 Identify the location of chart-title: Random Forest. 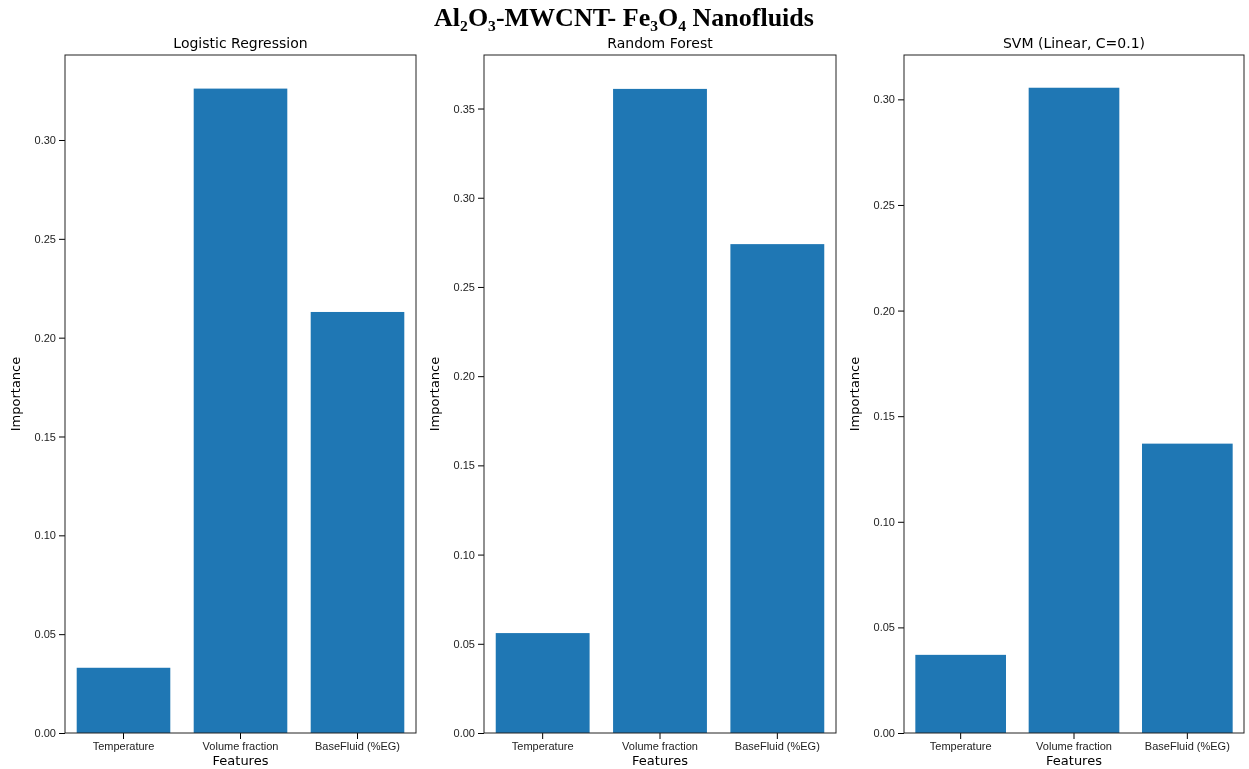
(660, 43).